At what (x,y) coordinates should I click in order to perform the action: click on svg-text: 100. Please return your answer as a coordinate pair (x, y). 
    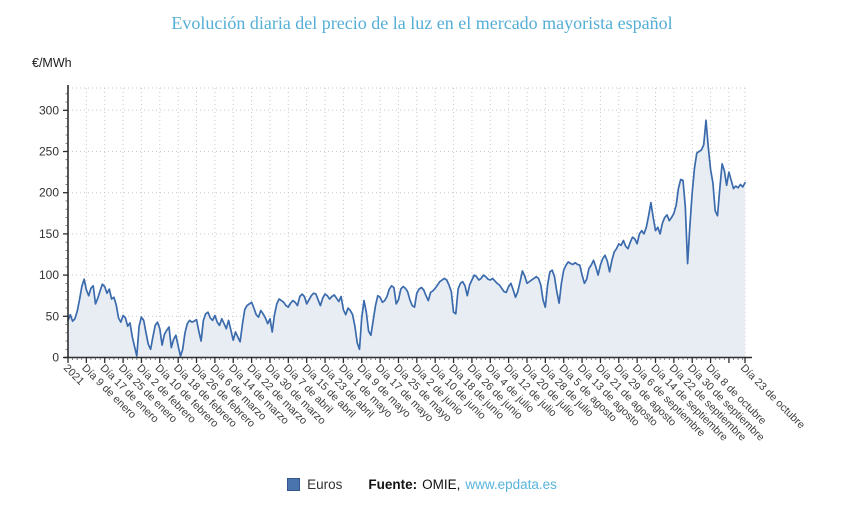
    Looking at the image, I should click on (49, 275).